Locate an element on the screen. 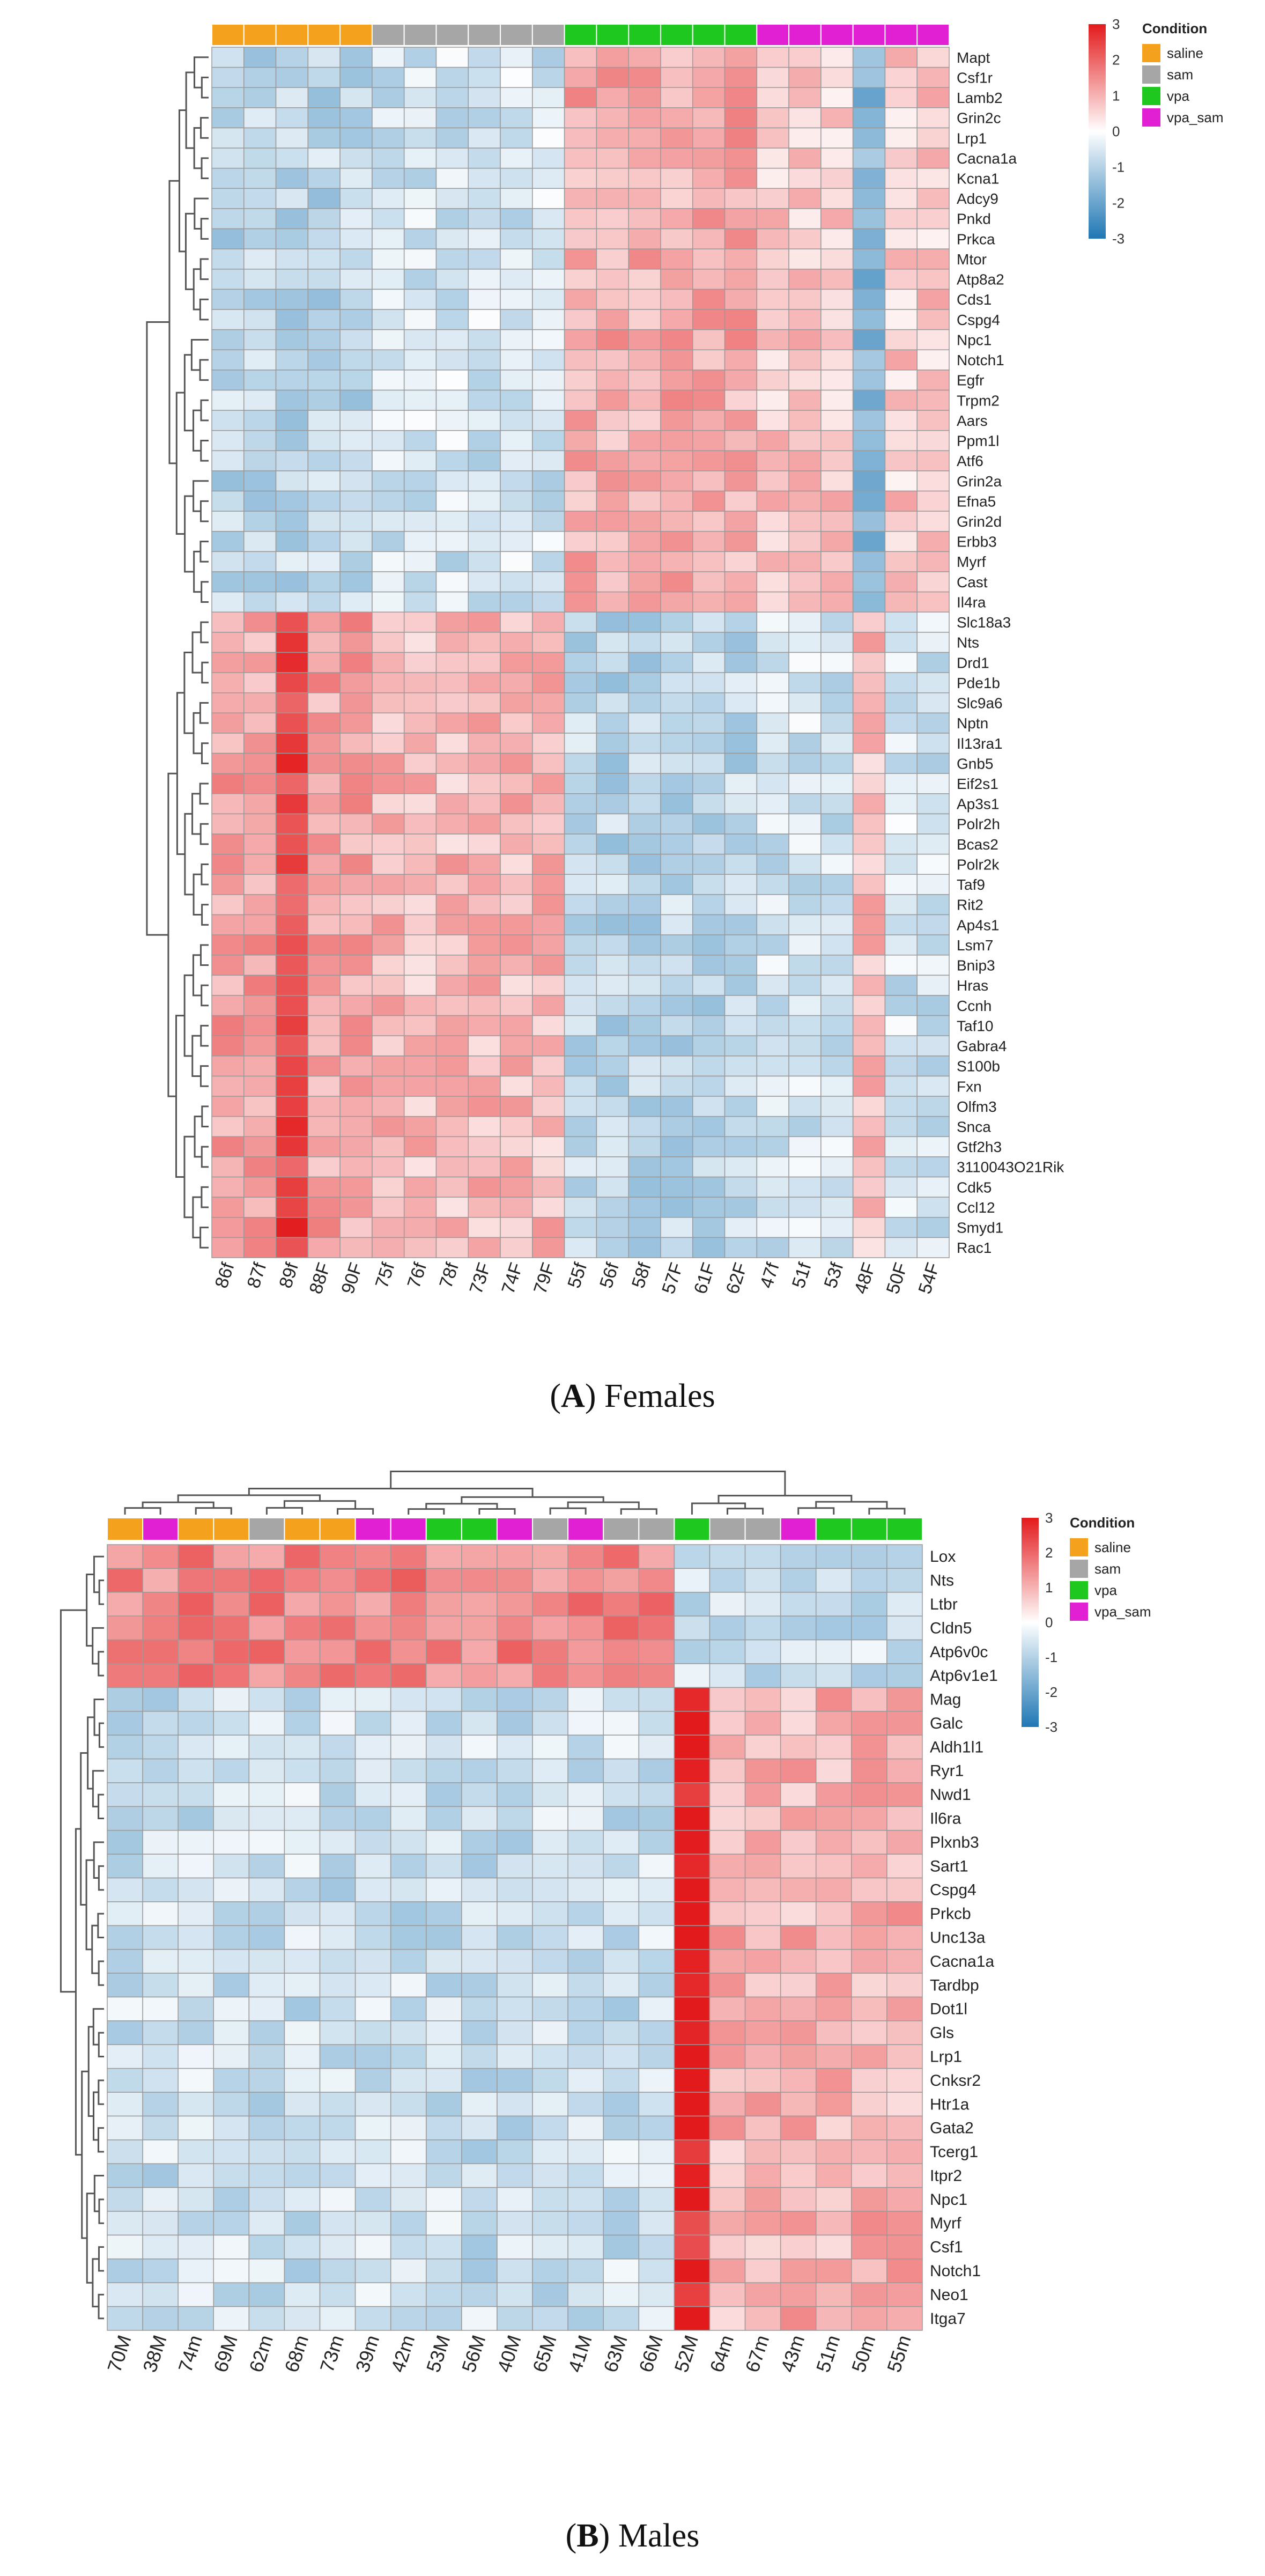 This screenshot has width=1265, height=2576. cell-ap3s1-57f is located at coordinates (676, 804).